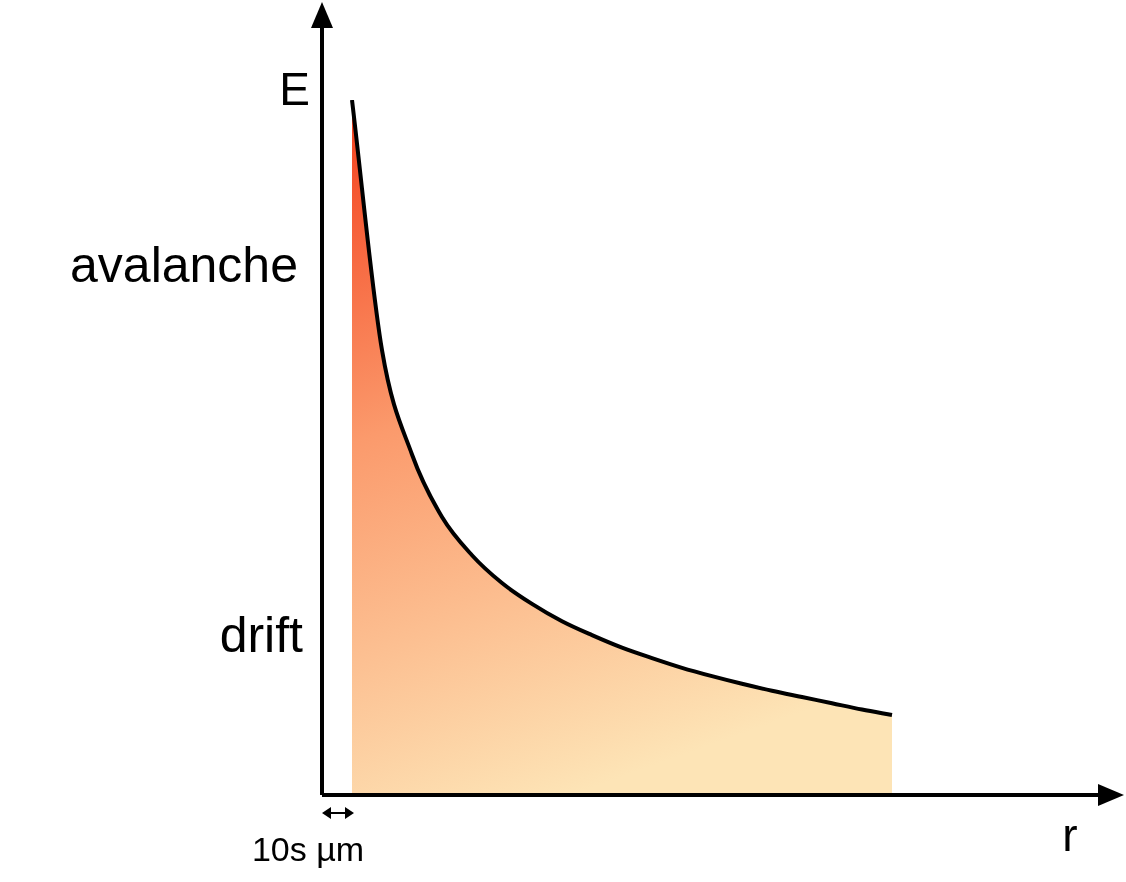  What do you see at coordinates (294, 88) in the screenshot?
I see `y-axis-title: E` at bounding box center [294, 88].